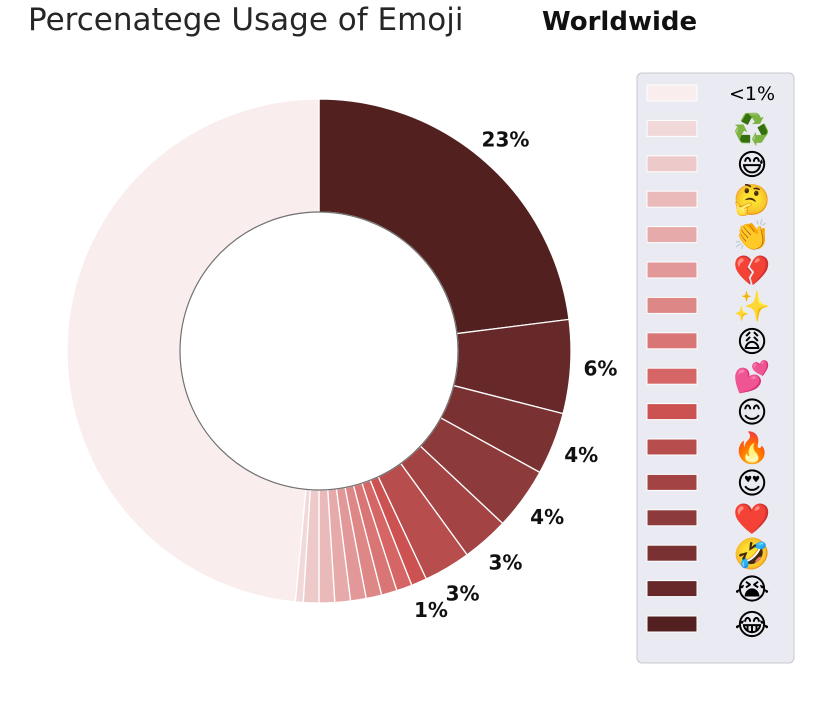 The height and width of the screenshot is (713, 827). What do you see at coordinates (751, 625) in the screenshot?
I see `legend-label: 😂` at bounding box center [751, 625].